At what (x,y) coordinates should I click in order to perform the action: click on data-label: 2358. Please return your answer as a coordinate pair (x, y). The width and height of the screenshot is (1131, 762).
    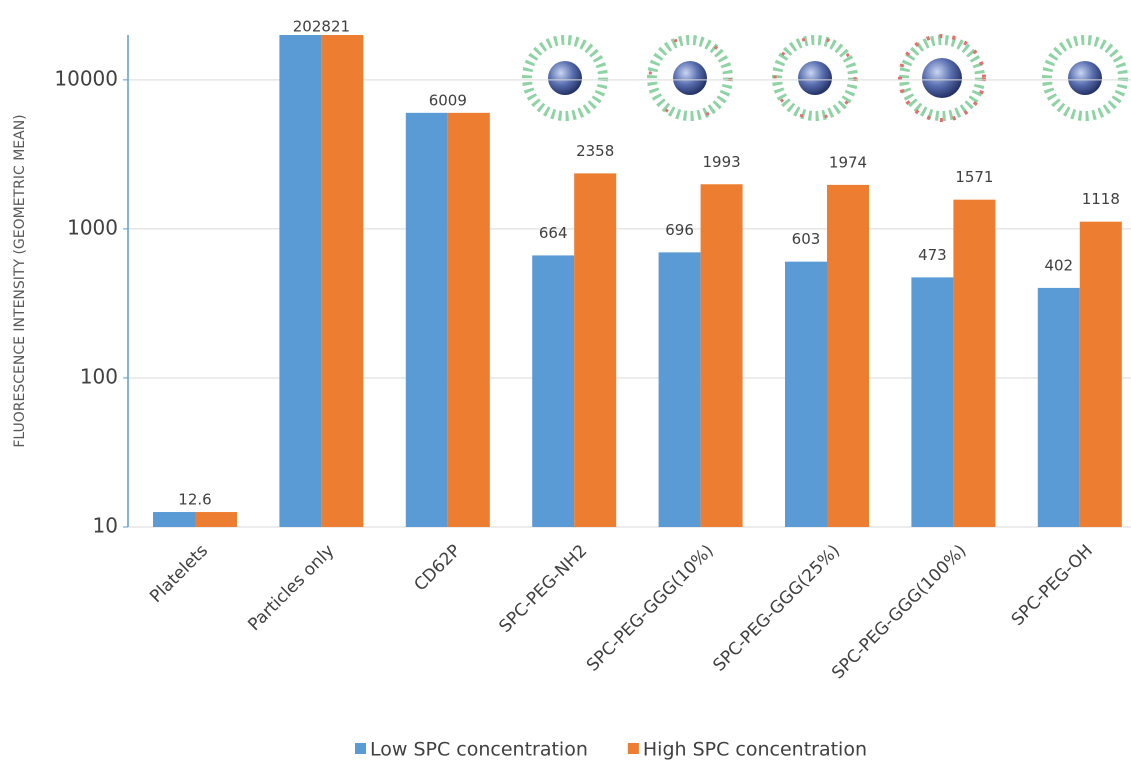
    Looking at the image, I should click on (595, 151).